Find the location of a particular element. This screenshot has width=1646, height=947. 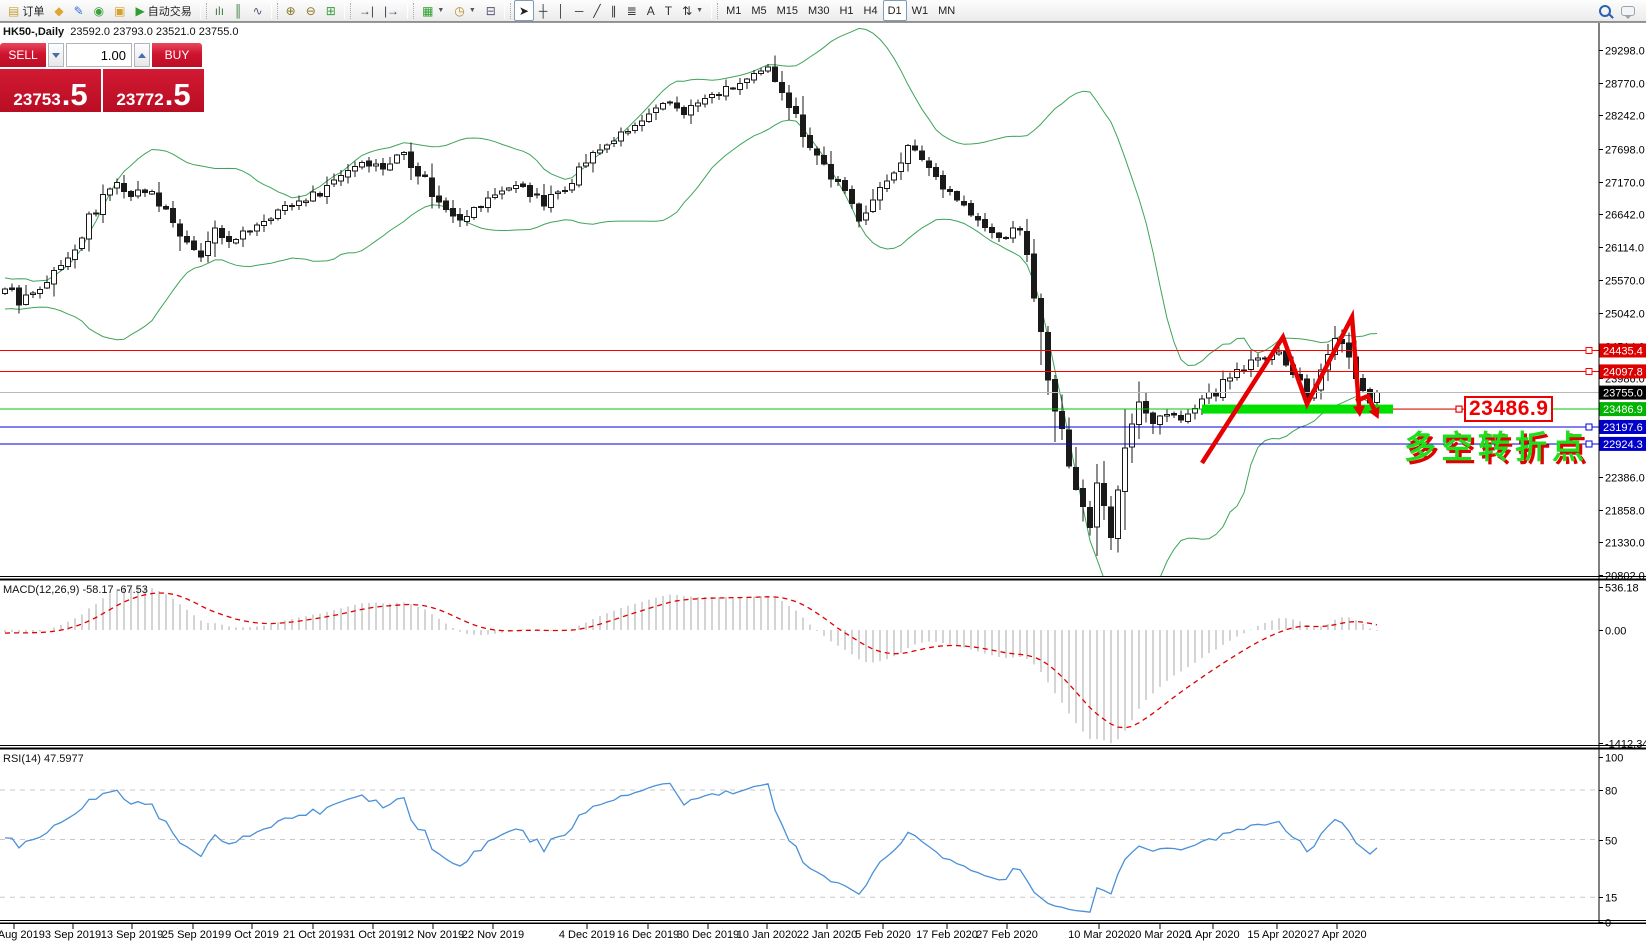

buy-button: BUY is located at coordinates (177, 55).